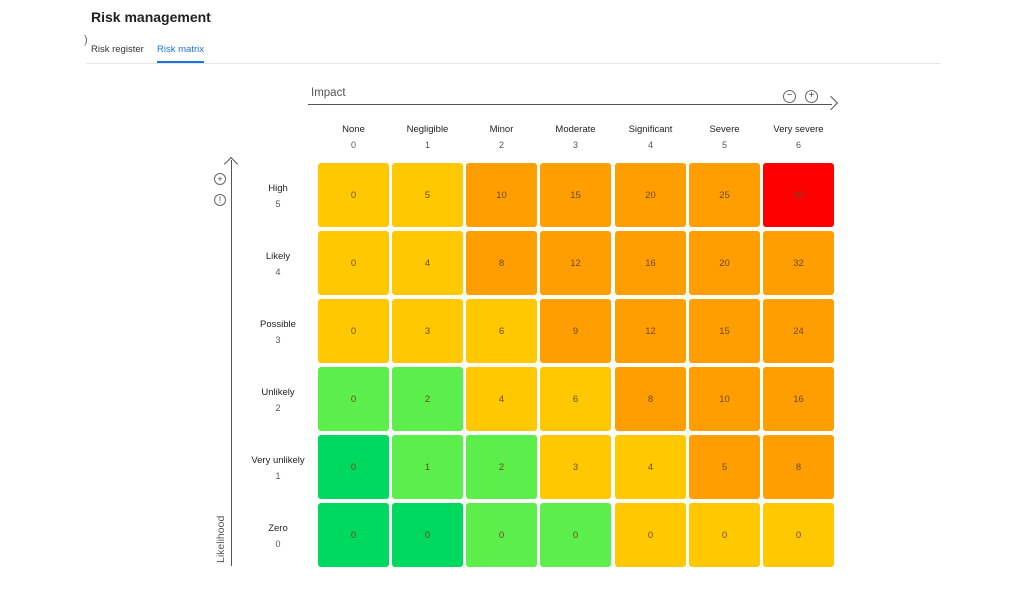 This screenshot has width=1024, height=597. What do you see at coordinates (278, 408) in the screenshot?
I see `likelihood-header-value: 2` at bounding box center [278, 408].